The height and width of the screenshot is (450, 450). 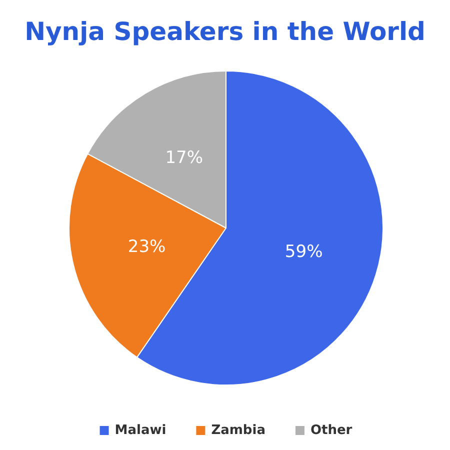 I want to click on legend-label: Malawi, so click(x=140, y=430).